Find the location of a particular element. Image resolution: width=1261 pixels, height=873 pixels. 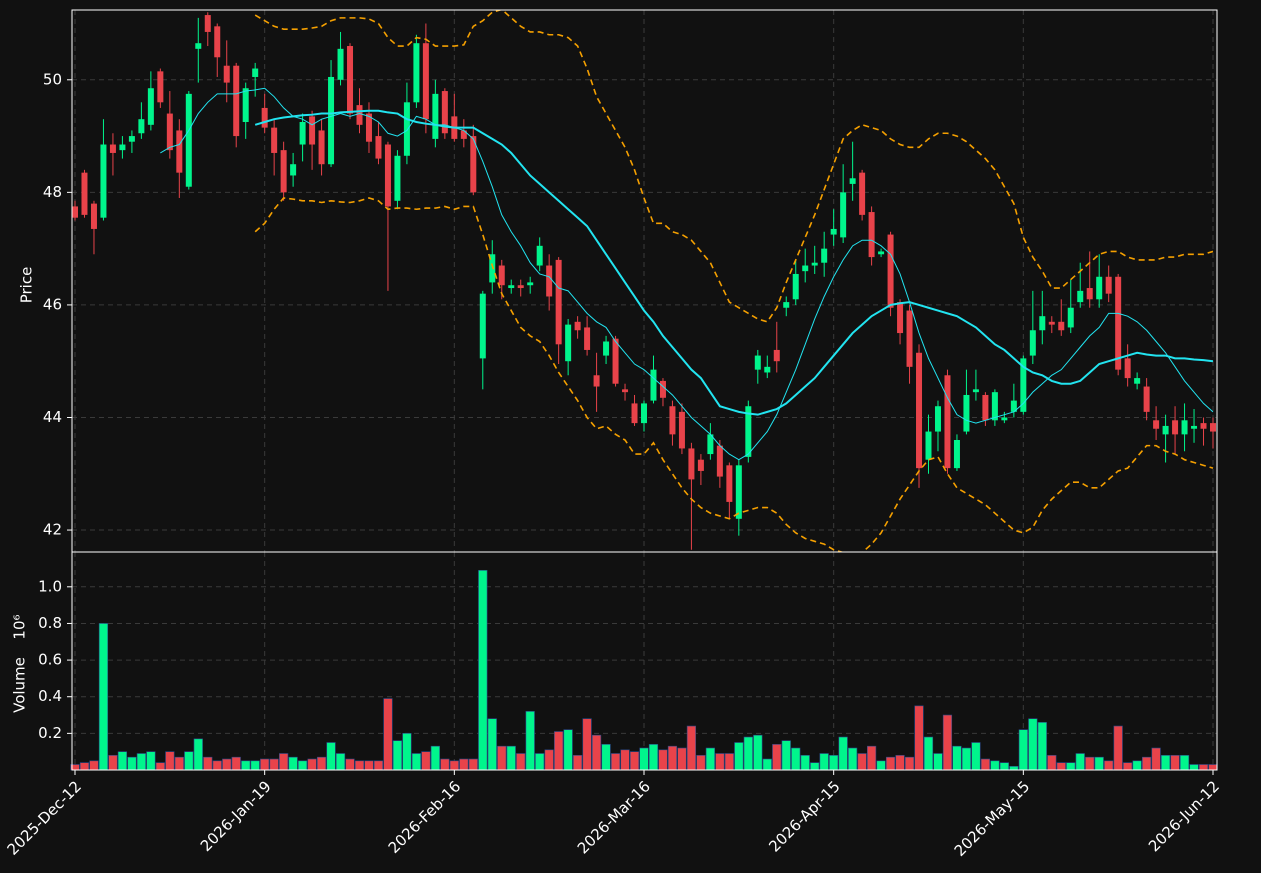

volume-exponent: 10⁶ is located at coordinates (20, 626).